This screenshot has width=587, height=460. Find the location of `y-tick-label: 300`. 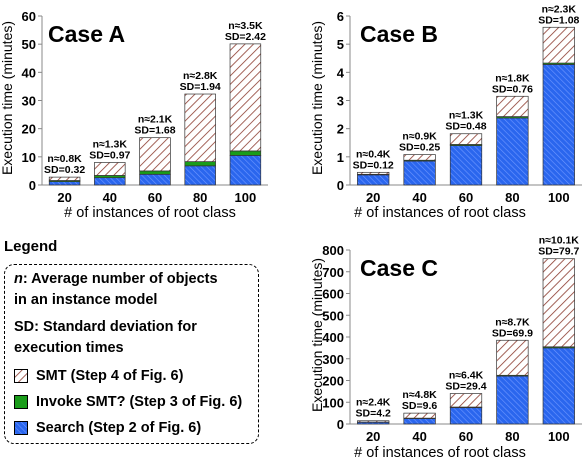

y-tick-label: 300 is located at coordinates (333, 359).